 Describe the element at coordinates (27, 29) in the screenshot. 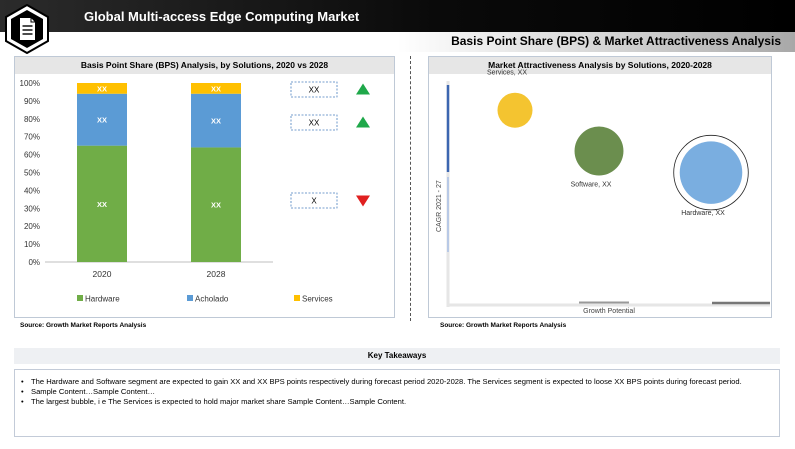

I see `document-icon` at that location.